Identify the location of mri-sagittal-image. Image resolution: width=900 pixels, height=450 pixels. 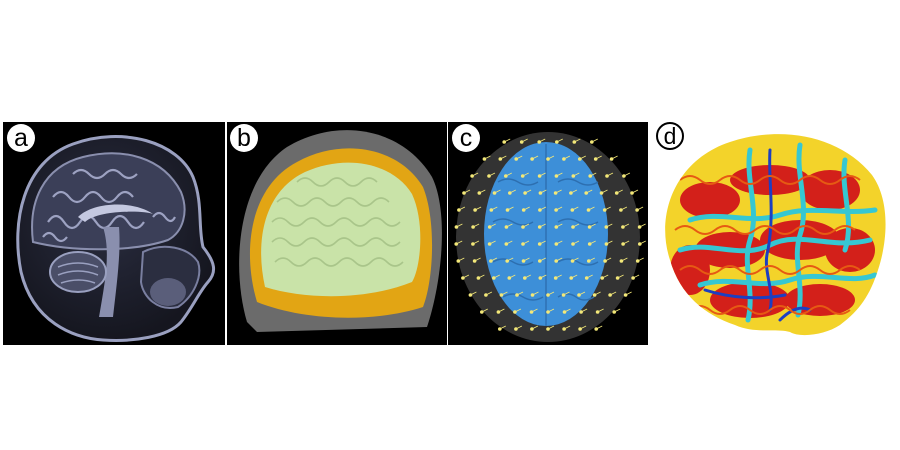
(114, 233).